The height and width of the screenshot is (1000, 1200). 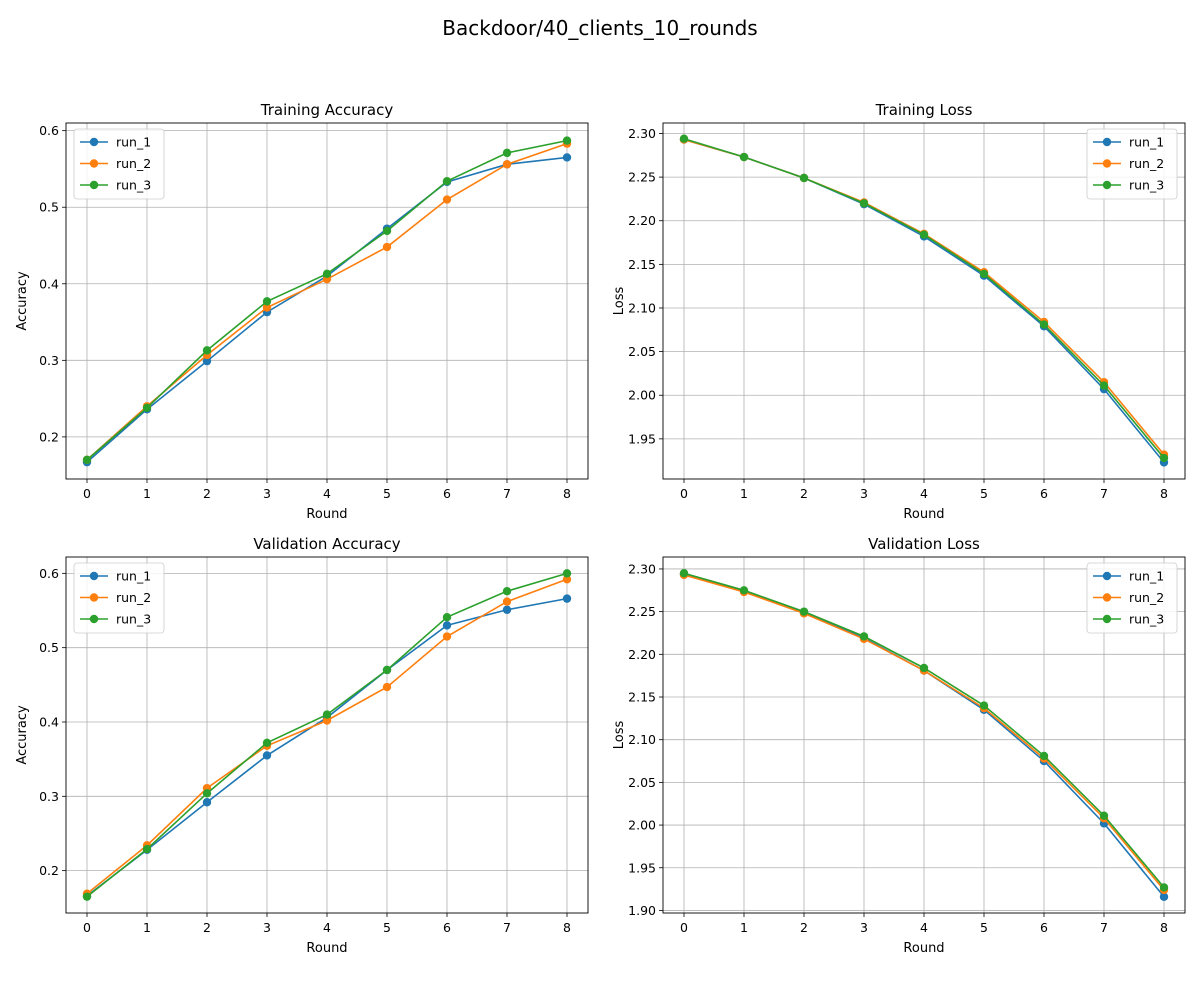 I want to click on validation-loss-xtick-label-1: 1, so click(x=744, y=927).